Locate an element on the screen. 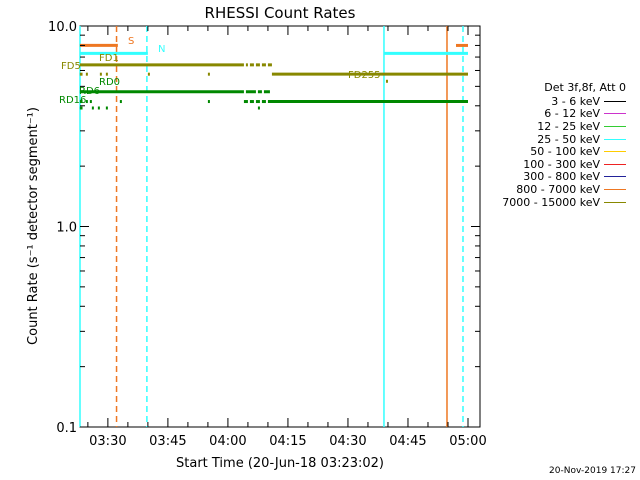 The image size is (640, 480). x-tick-label: 04:45 is located at coordinates (407, 441).